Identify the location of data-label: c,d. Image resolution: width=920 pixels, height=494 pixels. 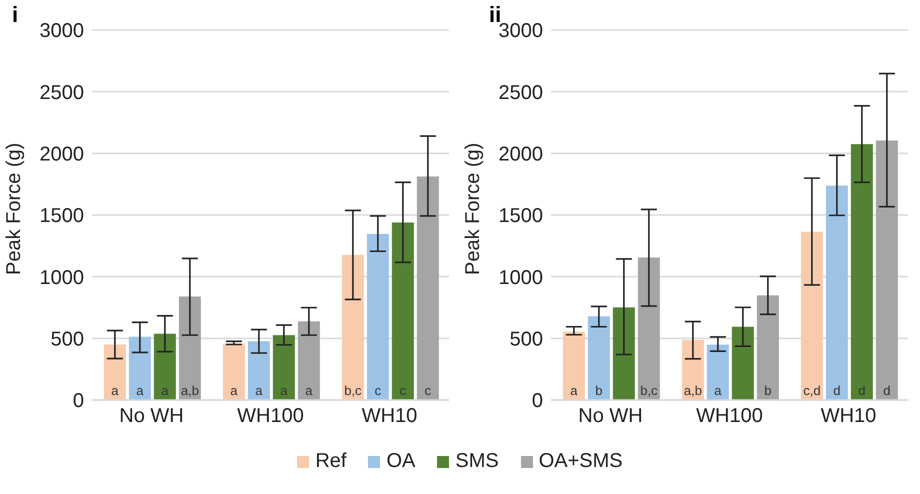
(812, 390).